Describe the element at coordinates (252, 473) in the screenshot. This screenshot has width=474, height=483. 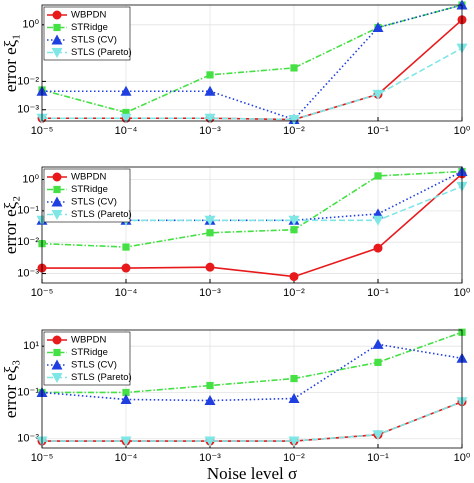
I see `x-axis-label: Noise level σ` at that location.